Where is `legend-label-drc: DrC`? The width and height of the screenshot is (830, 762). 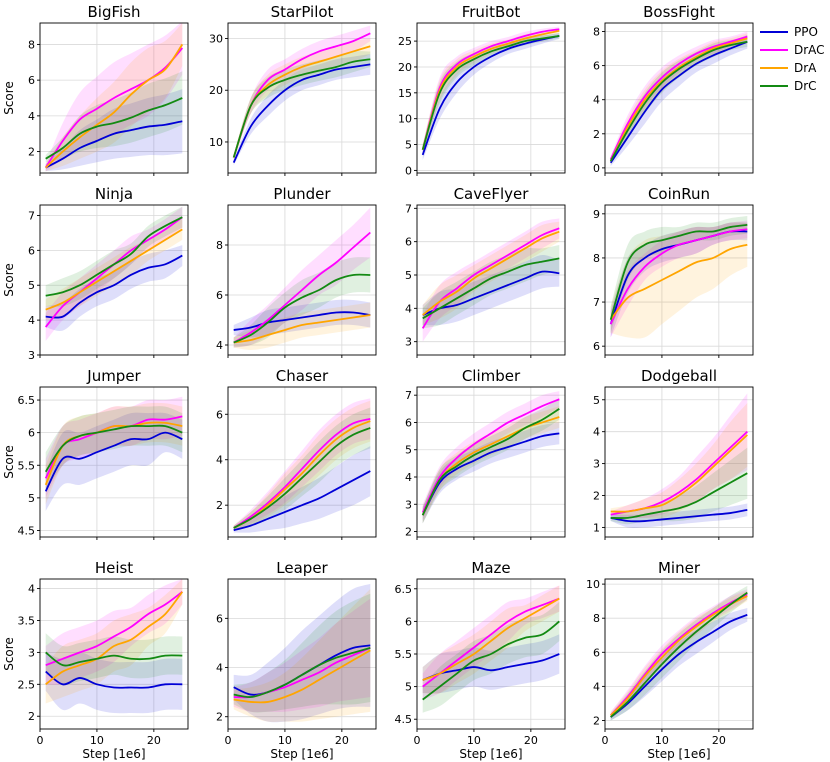 legend-label-drc: DrC is located at coordinates (805, 86).